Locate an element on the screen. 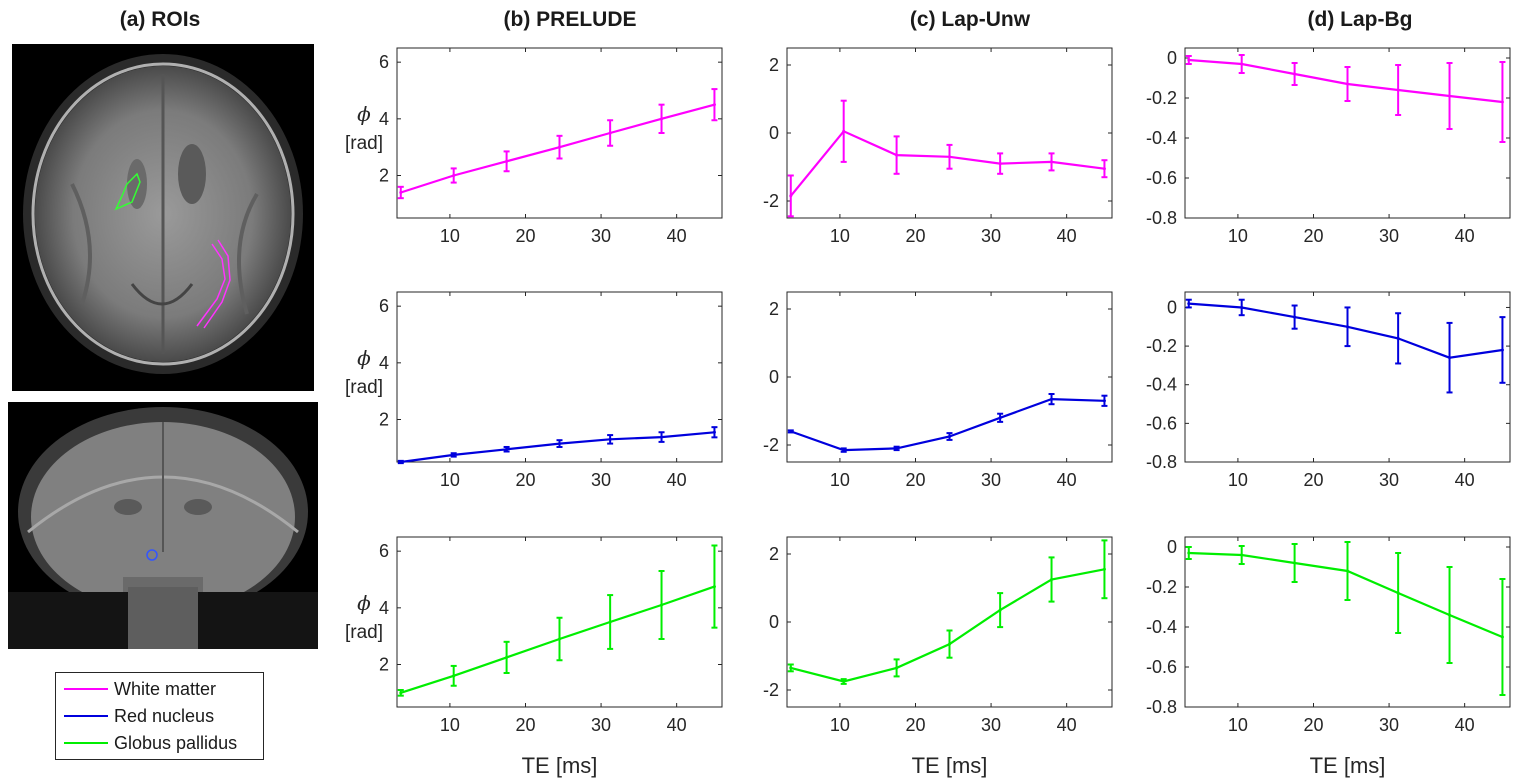 The height and width of the screenshot is (783, 1539). legend-item-red-nucleus: Red nucleus is located at coordinates (139, 716).